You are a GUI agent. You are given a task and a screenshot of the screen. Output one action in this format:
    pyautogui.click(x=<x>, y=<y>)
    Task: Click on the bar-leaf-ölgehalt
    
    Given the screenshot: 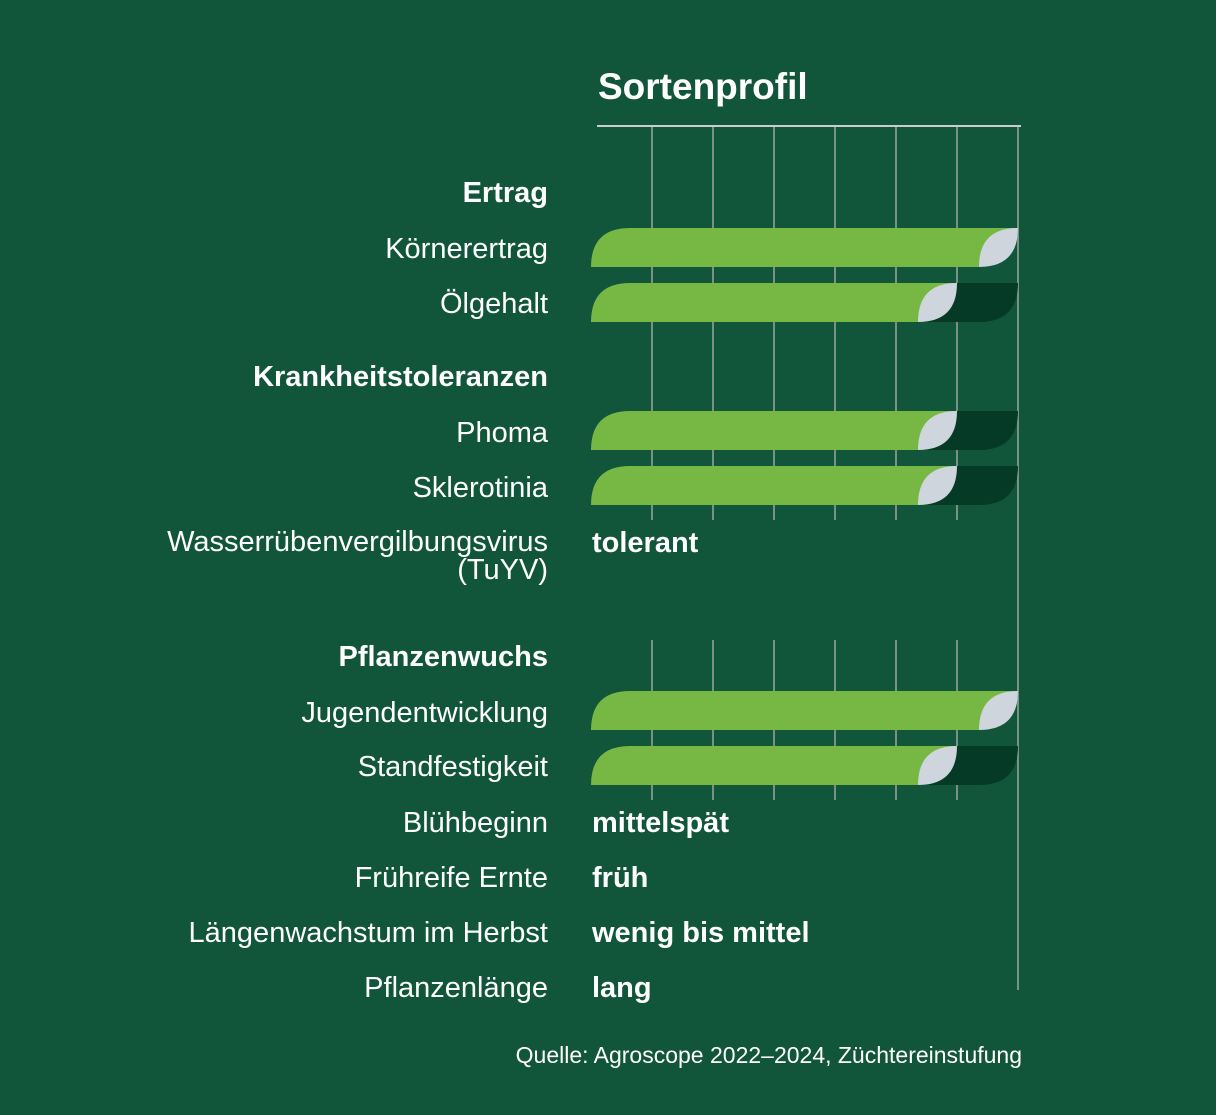 What is the action you would take?
    pyautogui.click(x=937, y=302)
    